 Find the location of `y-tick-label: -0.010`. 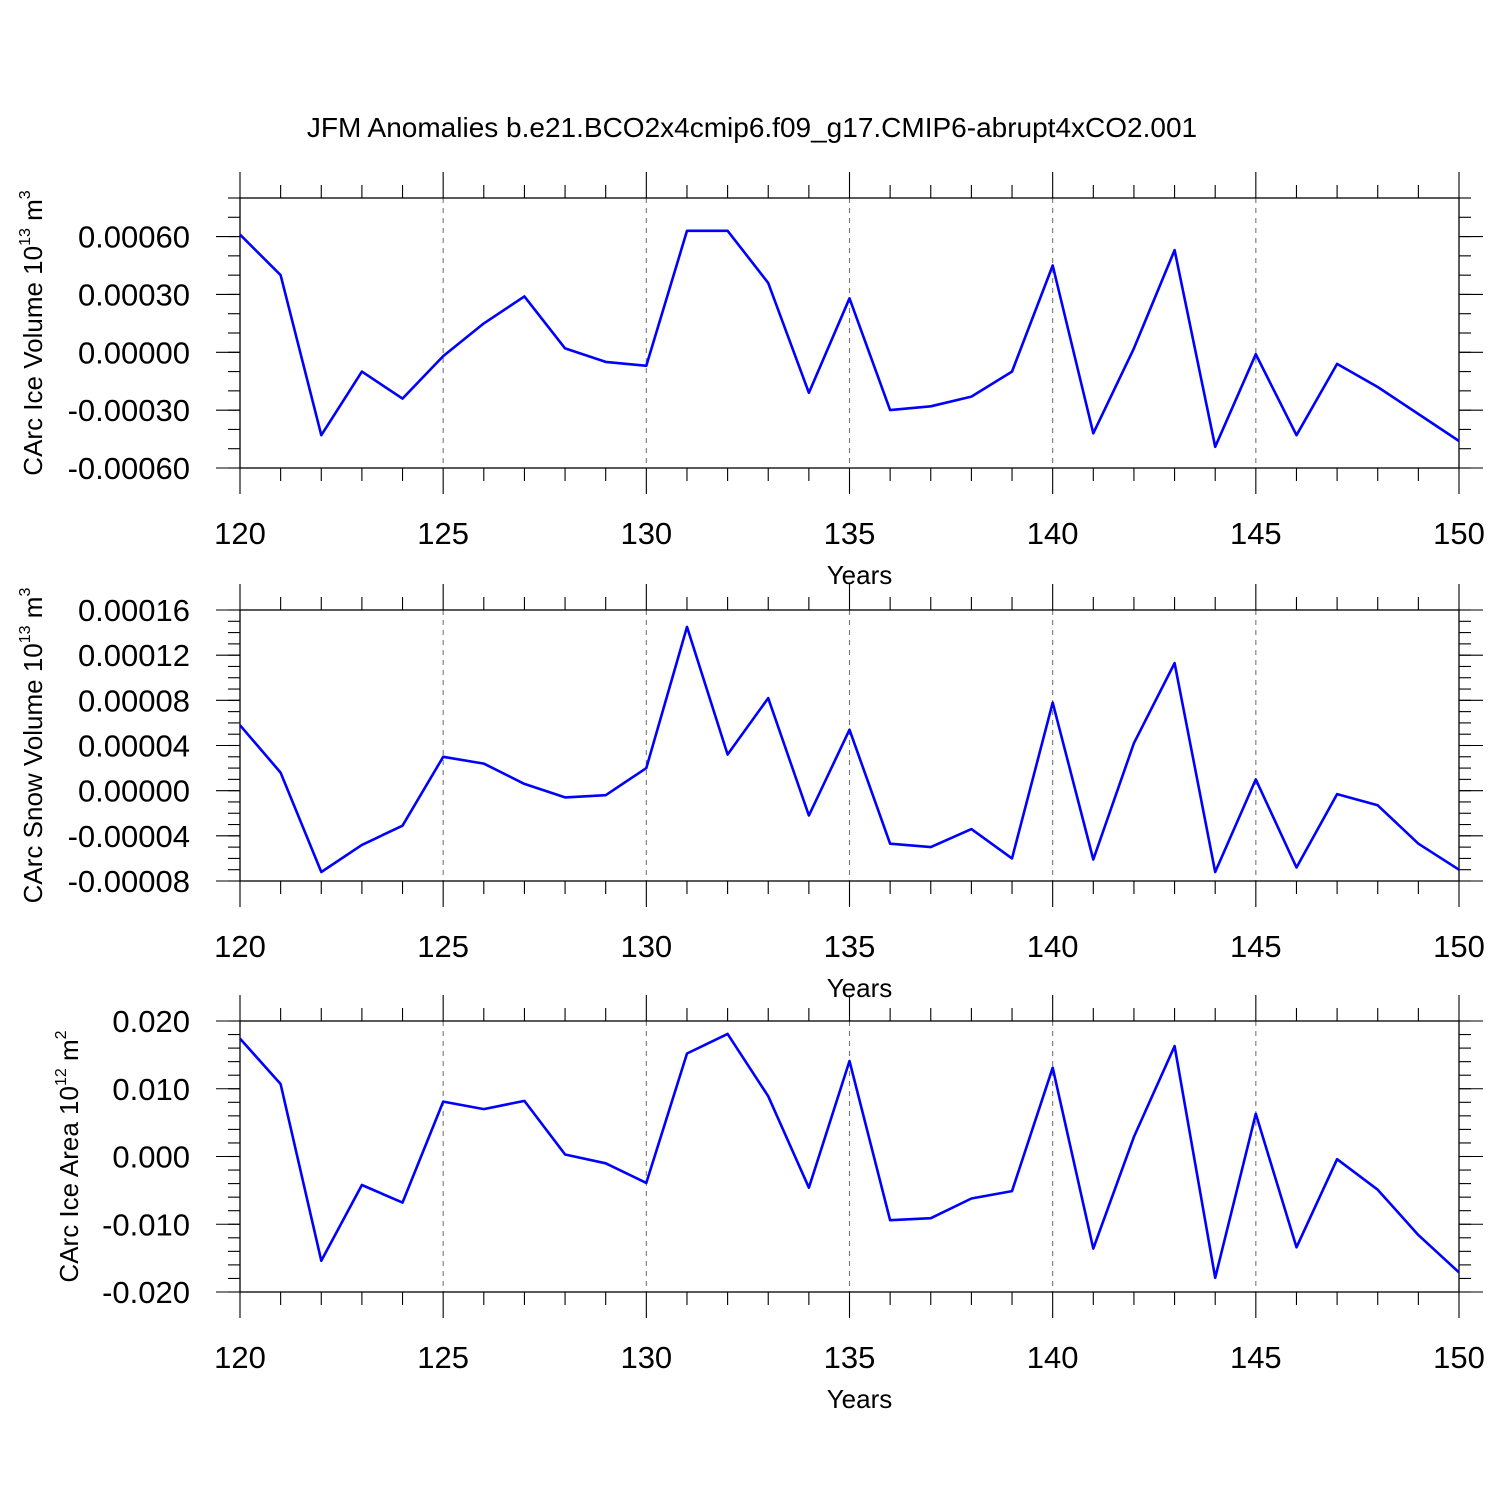

y-tick-label: -0.010 is located at coordinates (146, 1224).